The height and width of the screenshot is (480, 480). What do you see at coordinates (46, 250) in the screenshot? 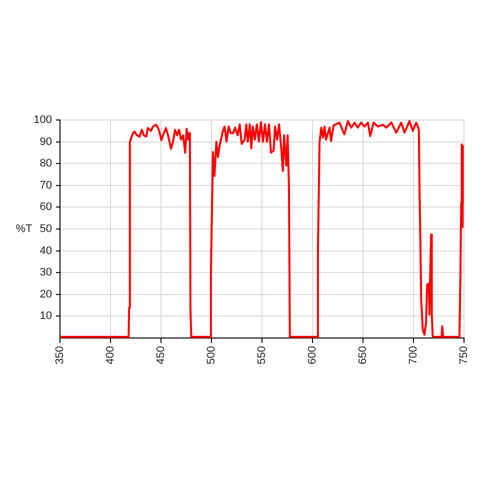
I see `y-tick-label: 40` at bounding box center [46, 250].